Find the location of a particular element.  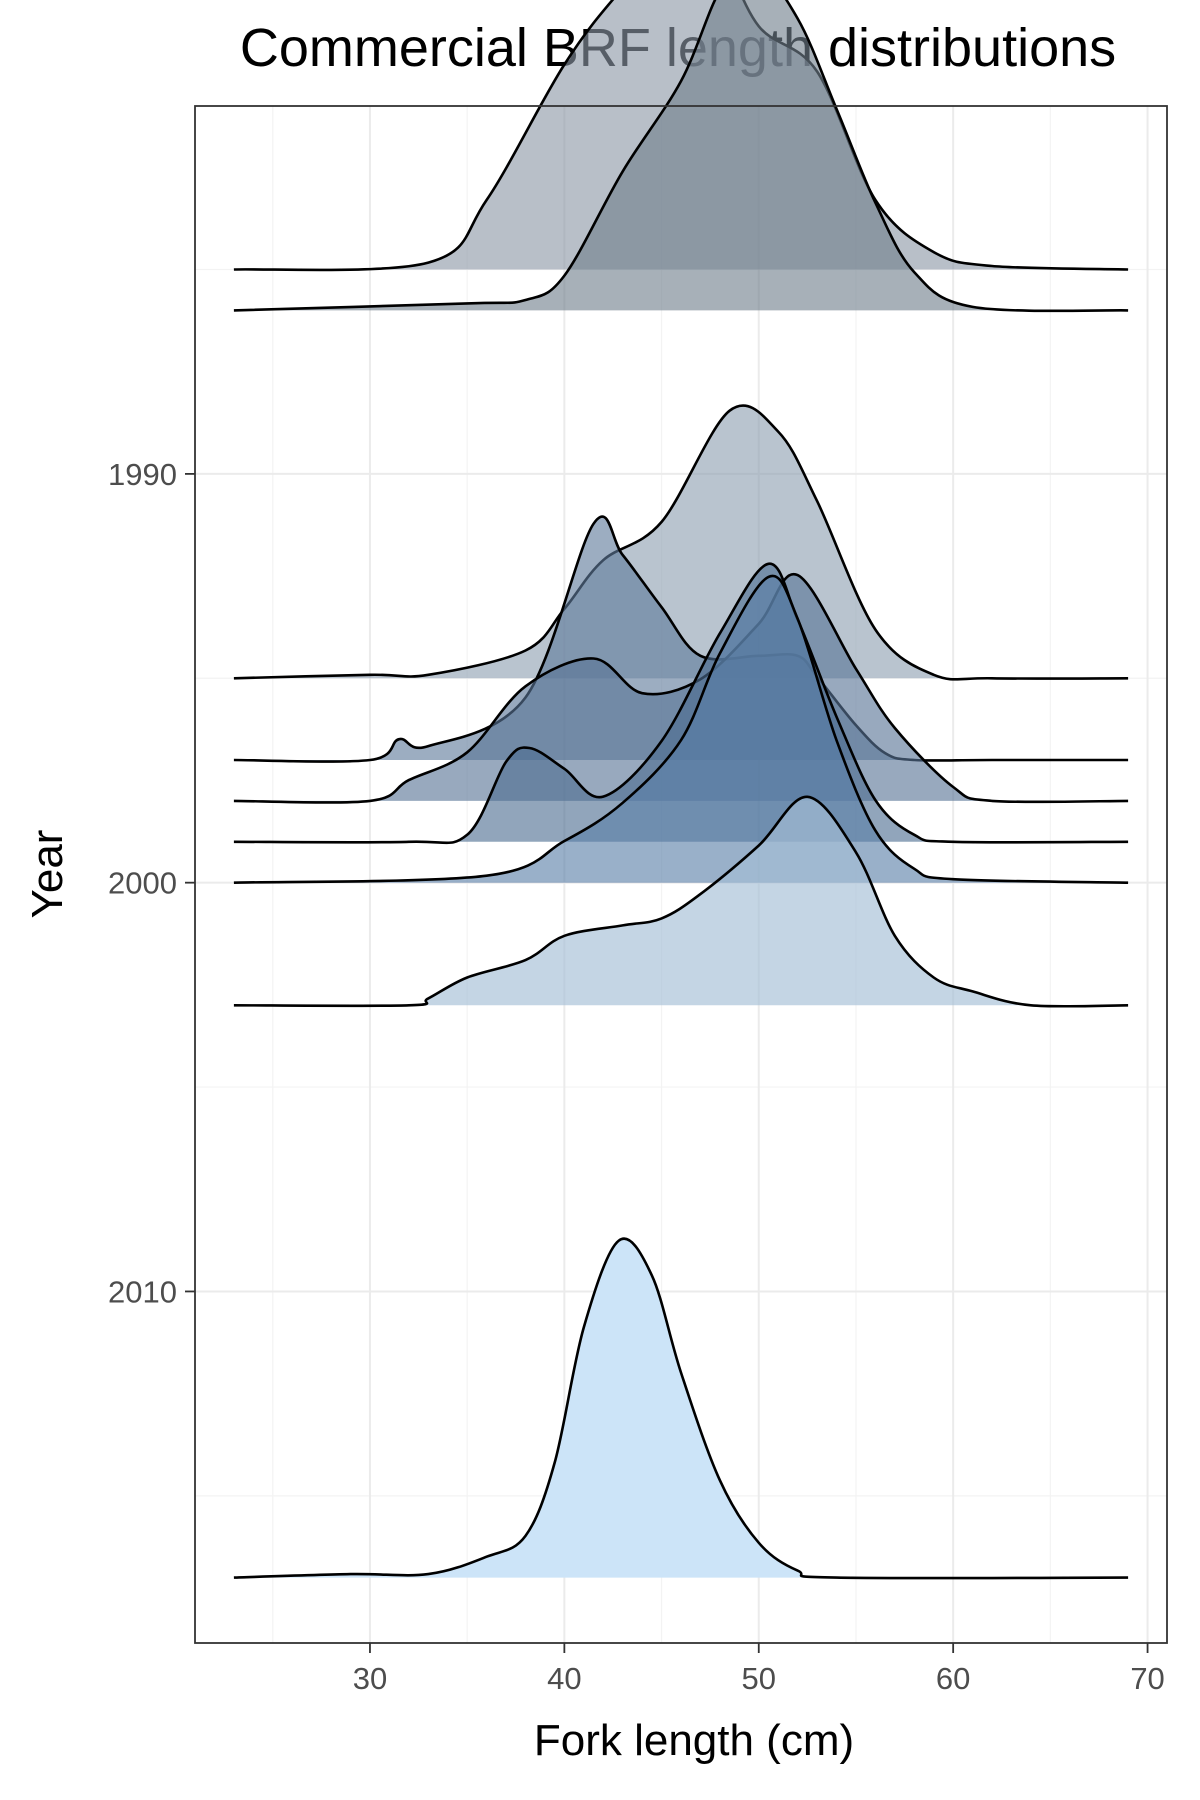

x-tick-label: 30 is located at coordinates (370, 1678).